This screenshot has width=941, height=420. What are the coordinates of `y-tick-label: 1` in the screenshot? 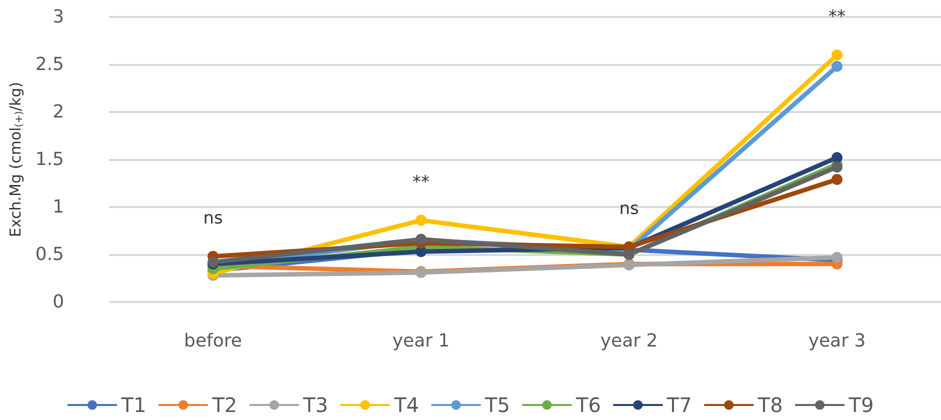 It's located at (58, 207).